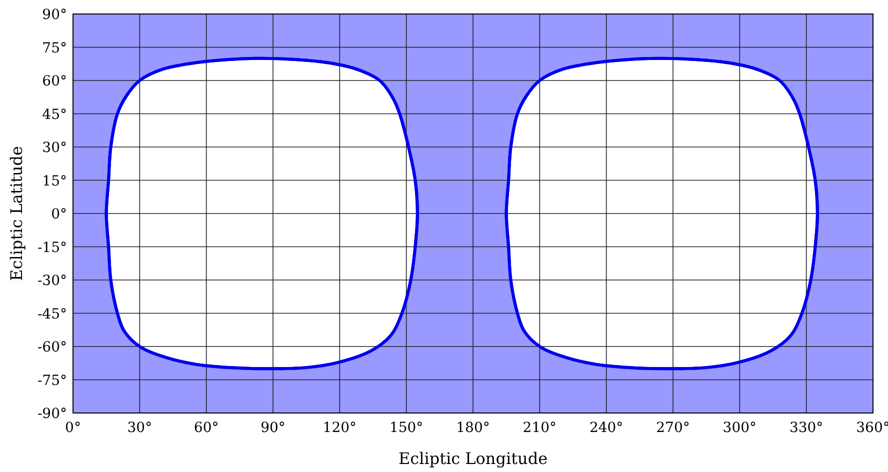 The image size is (888, 472). Describe the element at coordinates (54, 148) in the screenshot. I see `y-tick-label: 30°` at that location.